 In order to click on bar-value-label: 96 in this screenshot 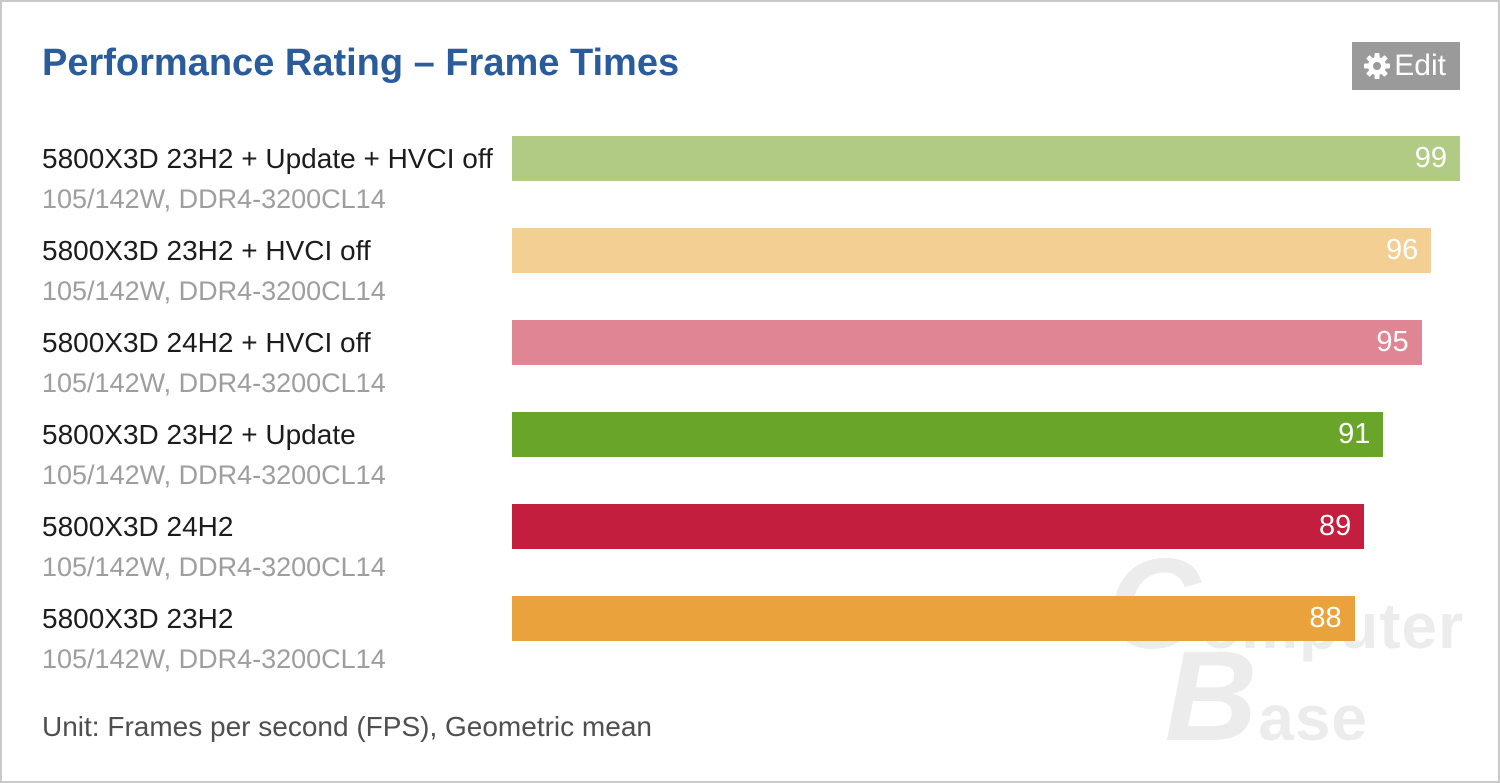, I will do `click(1402, 250)`.